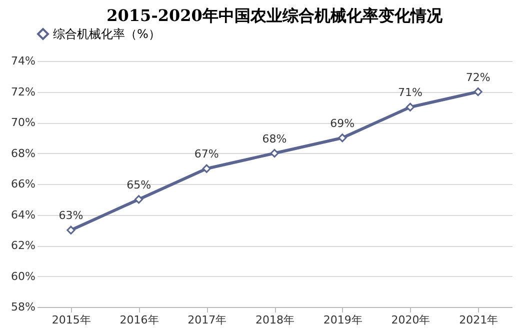  Describe the element at coordinates (342, 320) in the screenshot. I see `x-tick-label: 2019年` at that location.